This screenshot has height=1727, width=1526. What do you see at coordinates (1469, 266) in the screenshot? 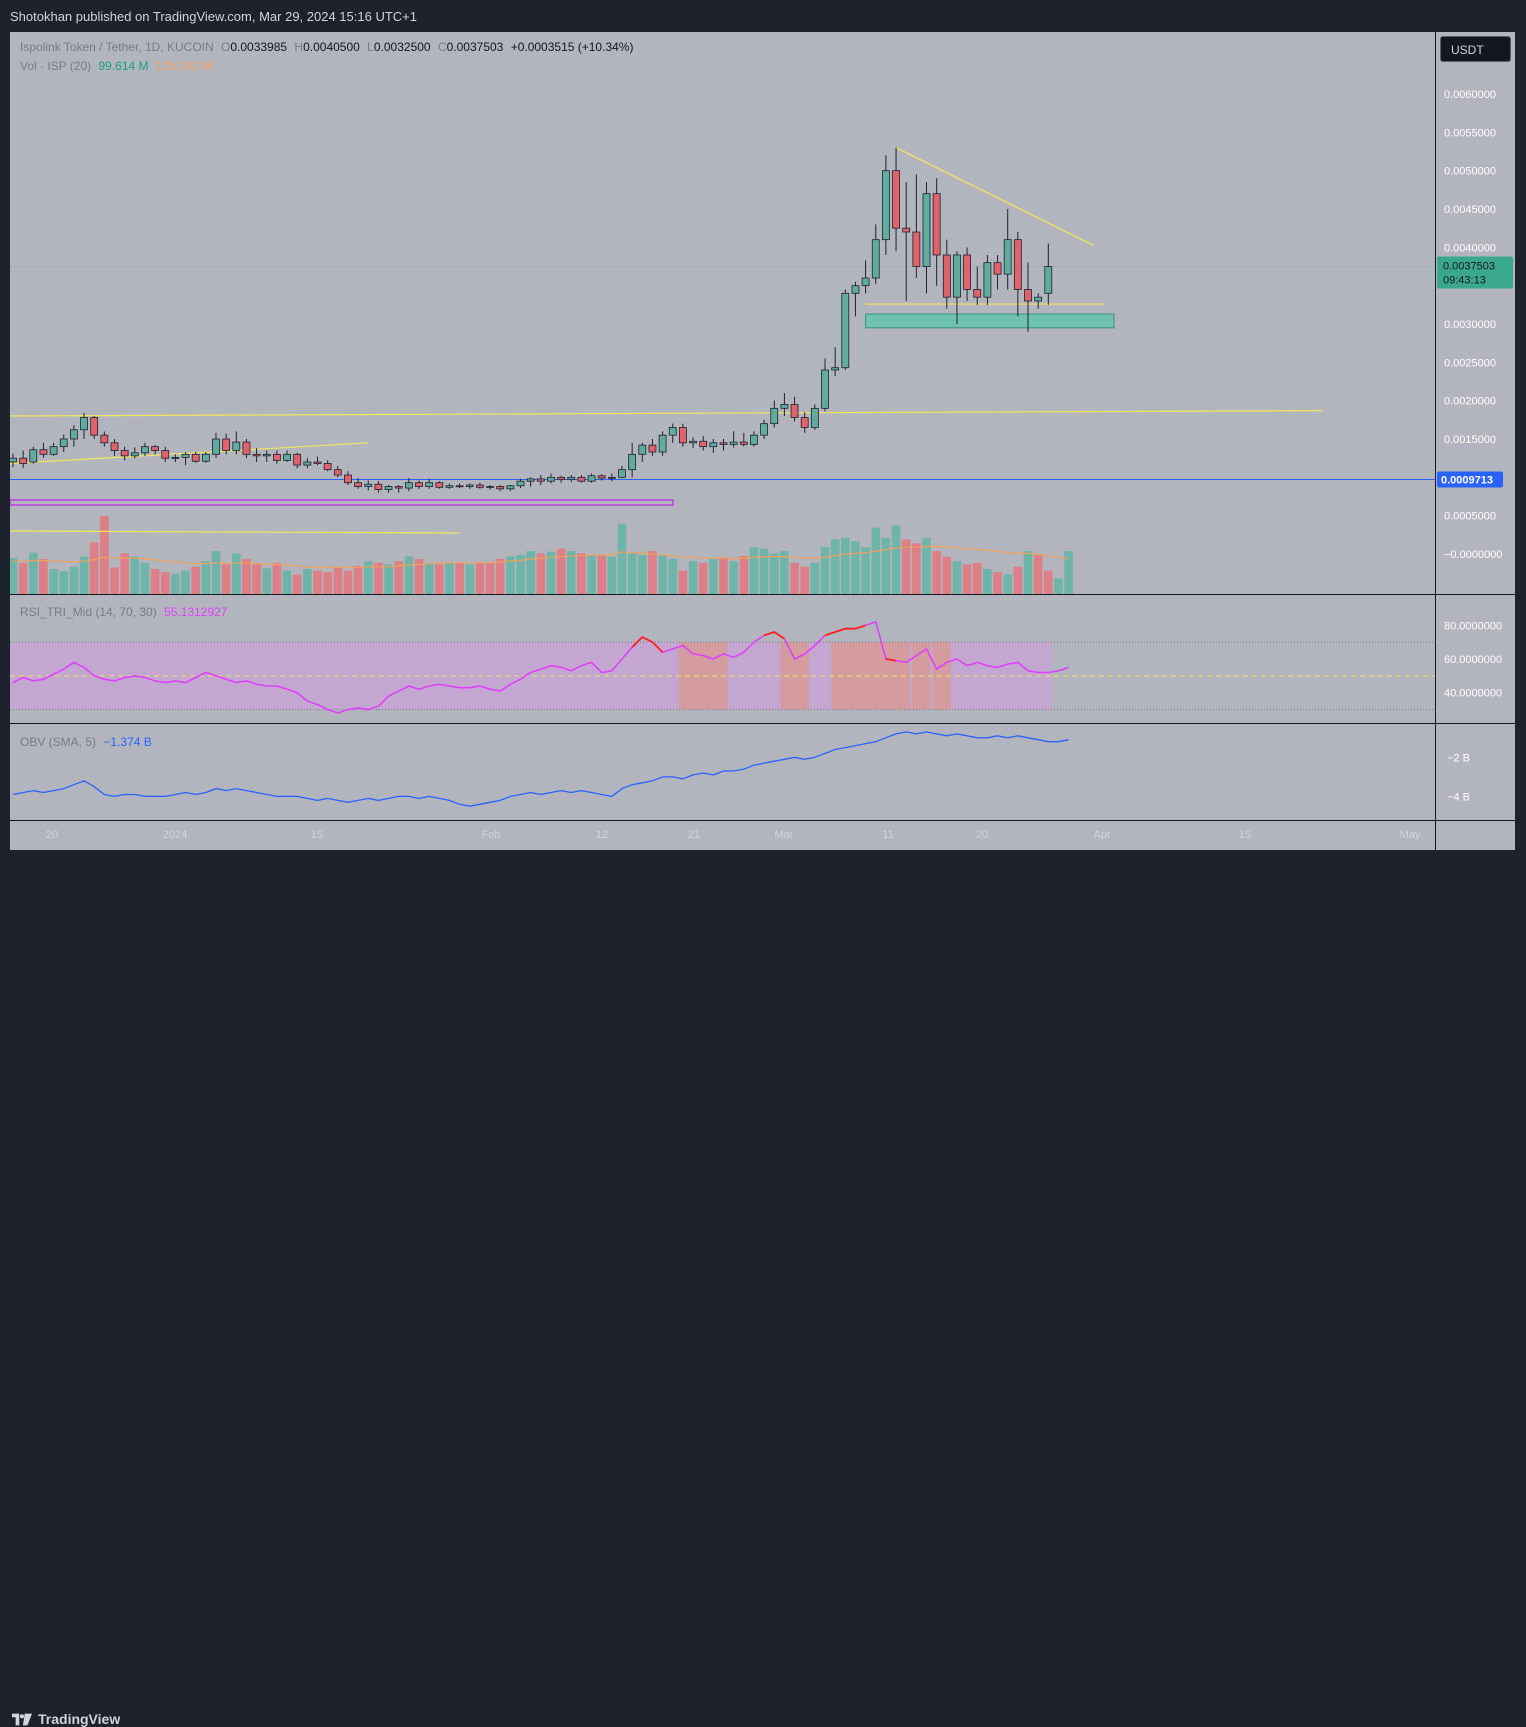
I see `last-price-label: 0.0037503` at bounding box center [1469, 266].